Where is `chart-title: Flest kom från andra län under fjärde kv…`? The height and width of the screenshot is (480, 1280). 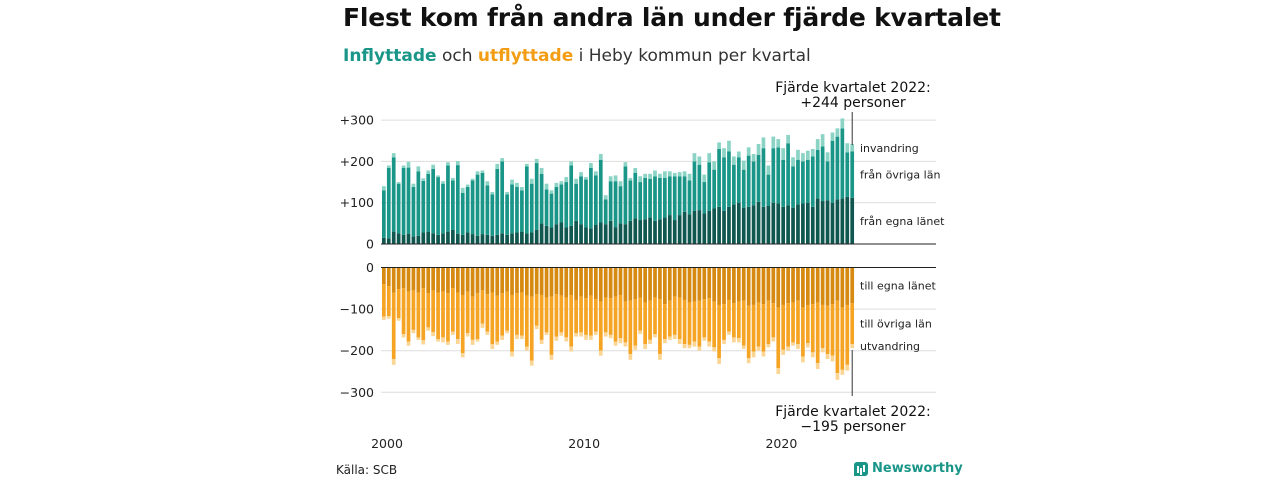
chart-title: Flest kom från andra län under fjärde kv… is located at coordinates (672, 17).